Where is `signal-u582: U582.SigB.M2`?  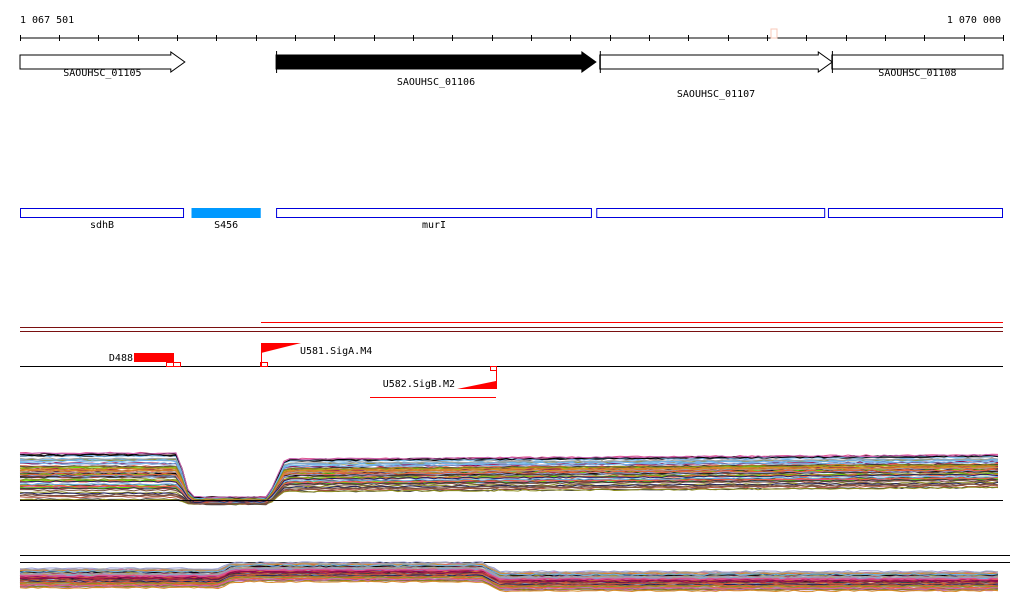 signal-u582: U582.SigB.M2 is located at coordinates (433, 382).